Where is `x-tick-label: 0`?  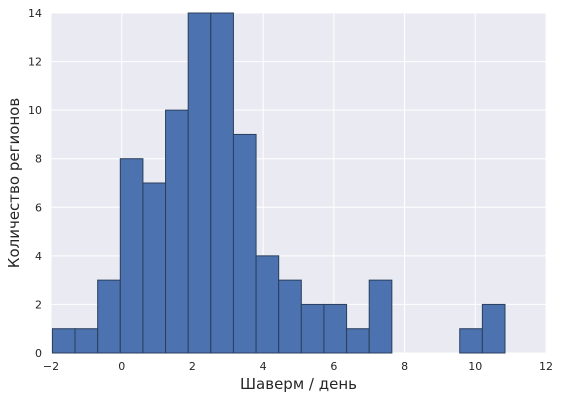
x-tick-label: 0 is located at coordinates (121, 366).